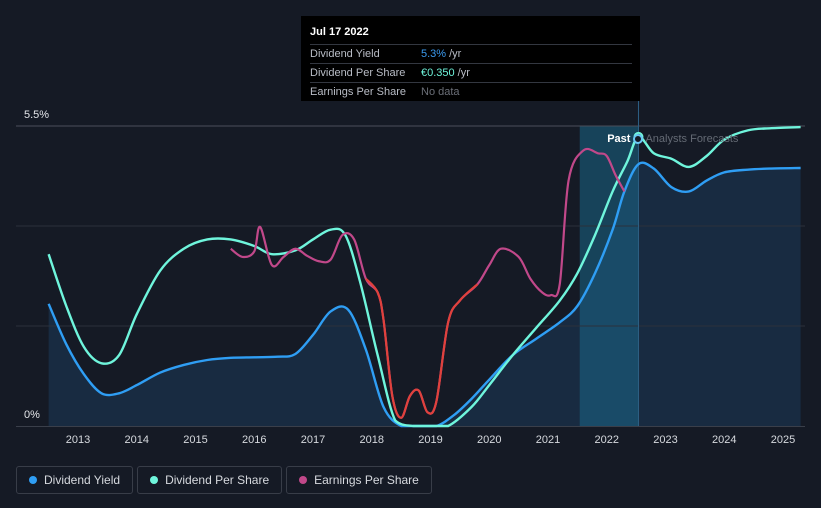 This screenshot has height=508, width=821. I want to click on tooltip-label: Dividend Per Share, so click(358, 73).